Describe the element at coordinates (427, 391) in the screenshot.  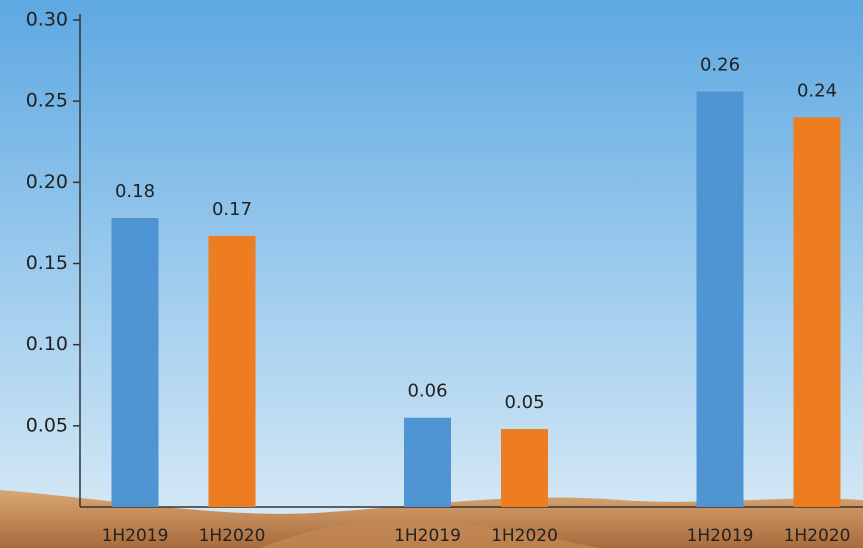
I see `value-label: 0.06` at that location.